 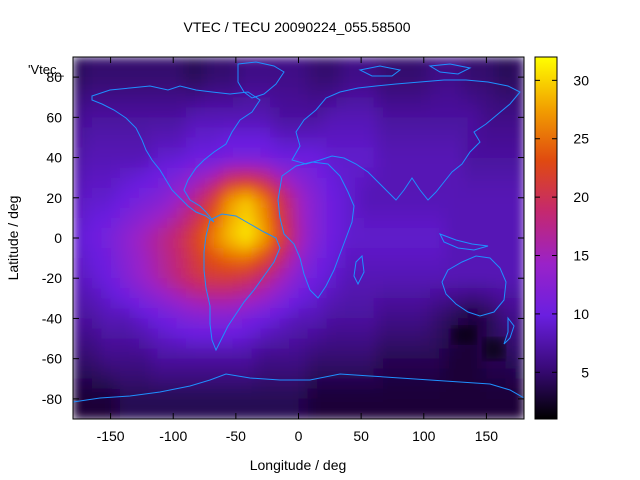 What do you see at coordinates (546, 238) in the screenshot?
I see `colorbar` at bounding box center [546, 238].